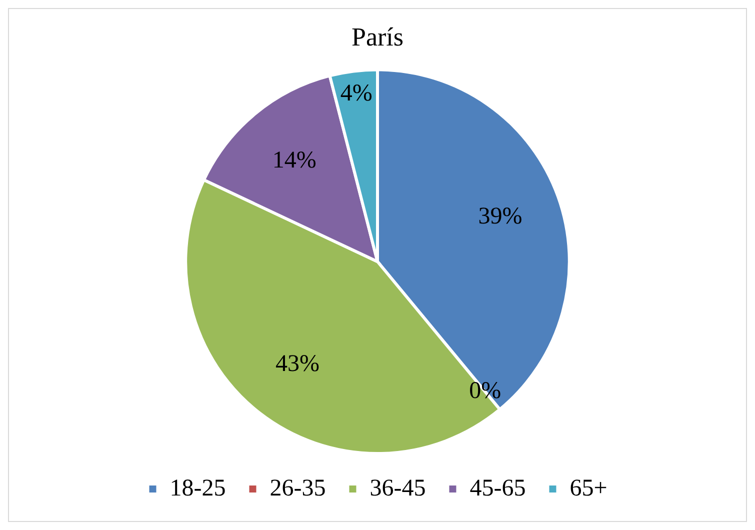  Describe the element at coordinates (485, 391) in the screenshot. I see `text: 0%` at that location.